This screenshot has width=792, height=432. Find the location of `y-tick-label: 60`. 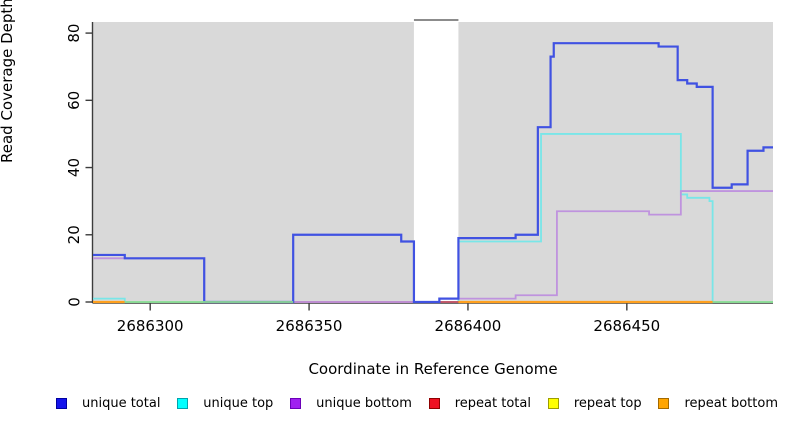

y-tick-label: 60 is located at coordinates (74, 100).